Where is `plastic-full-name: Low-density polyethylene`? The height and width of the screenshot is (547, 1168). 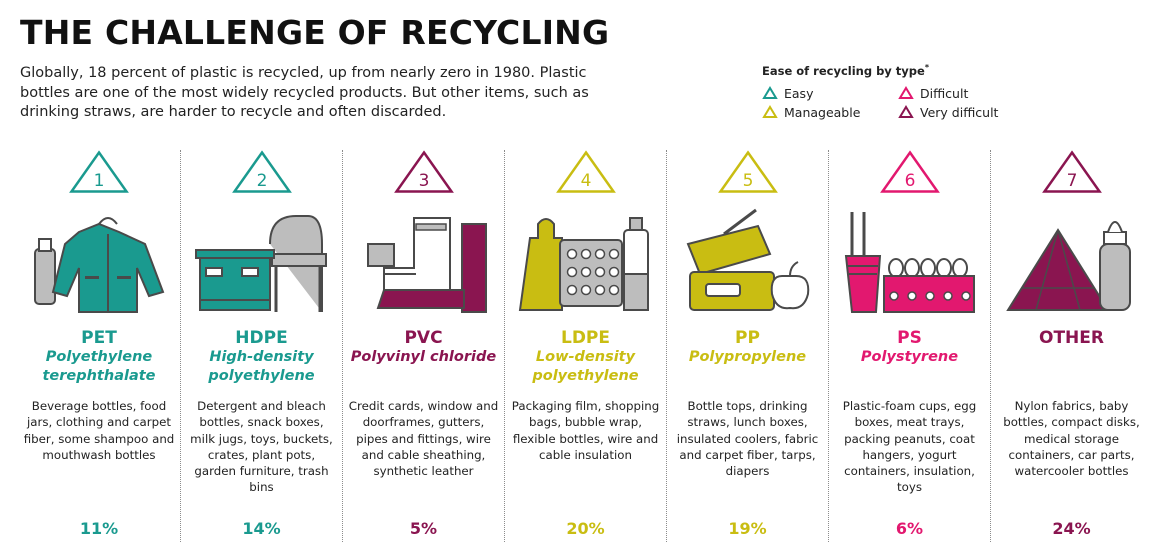 plastic-full-name: Low-density polyethylene is located at coordinates (585, 366).